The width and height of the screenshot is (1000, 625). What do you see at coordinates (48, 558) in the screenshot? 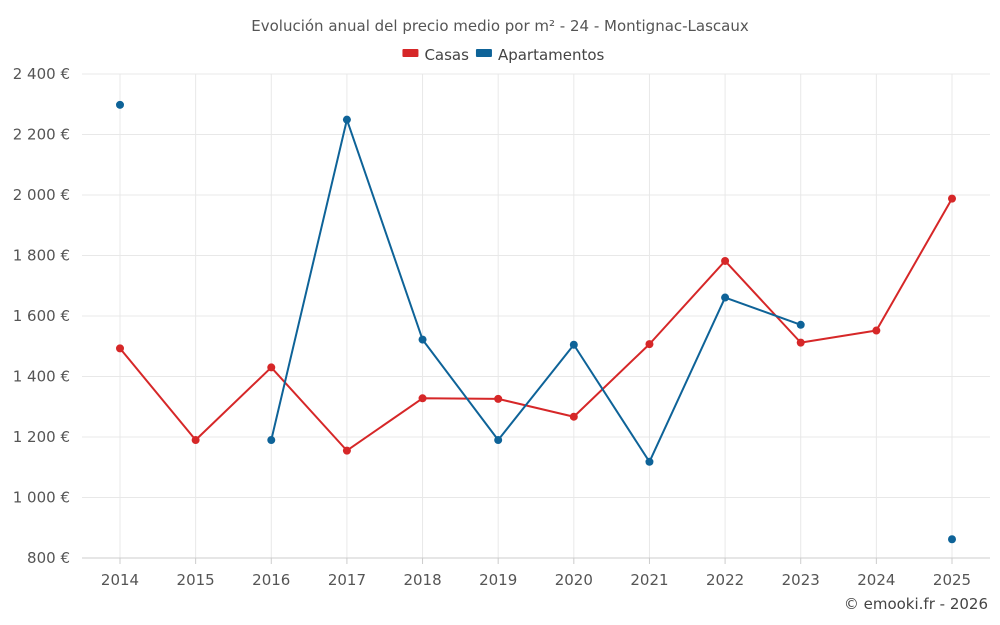
I see `y-tick-label: 800 €` at bounding box center [48, 558].